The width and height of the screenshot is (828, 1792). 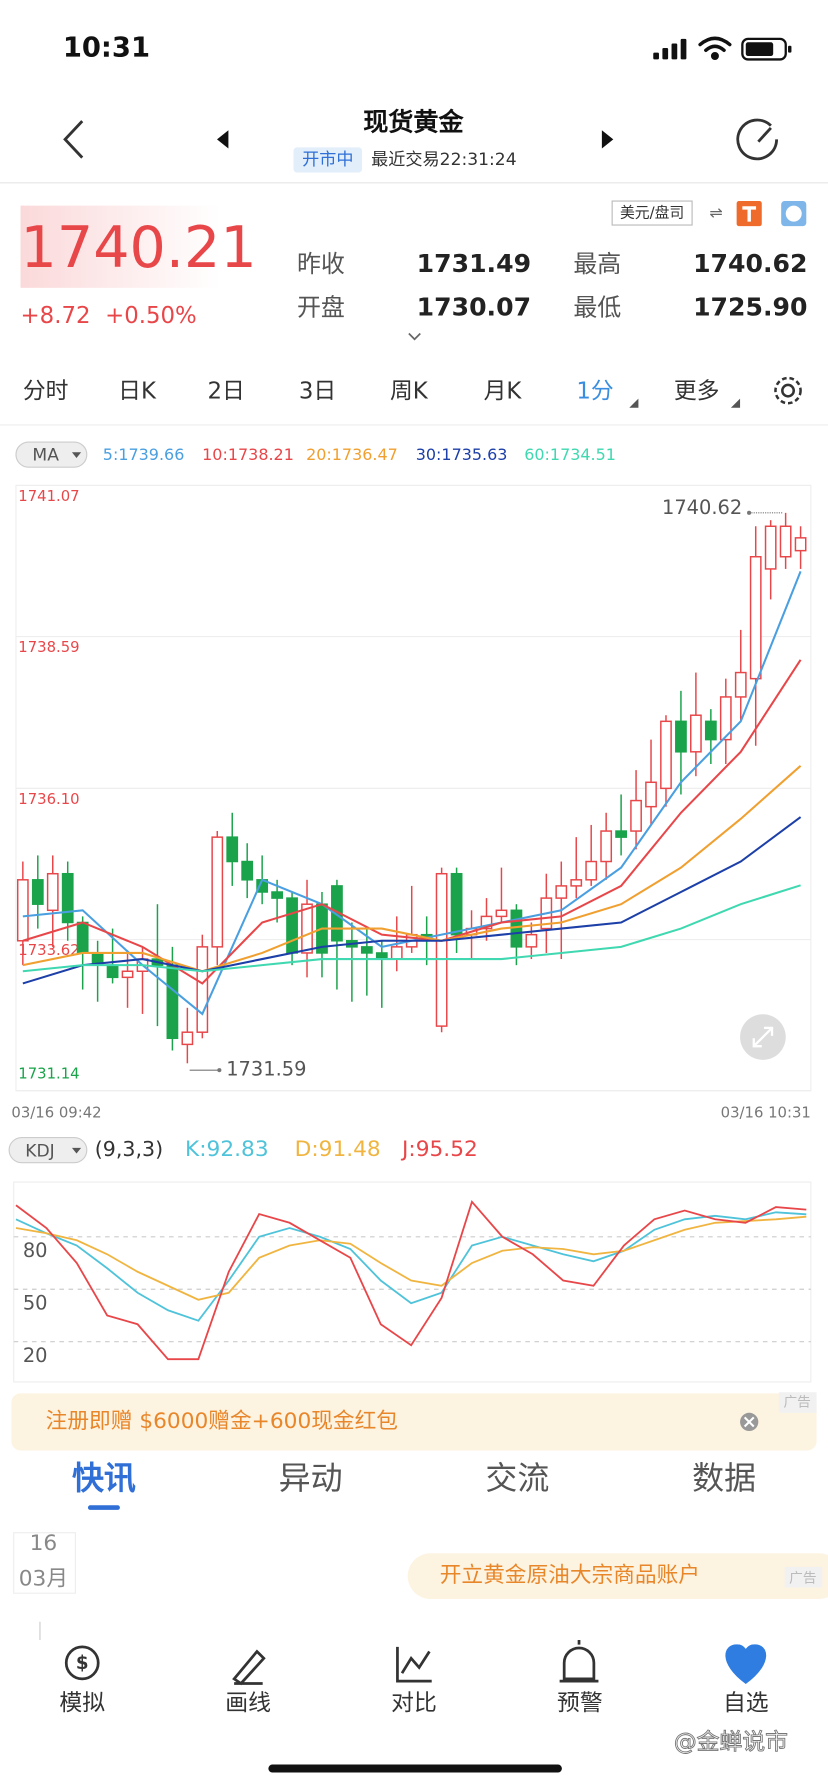 What do you see at coordinates (104, 1478) in the screenshot?
I see `news-tab: 快讯` at bounding box center [104, 1478].